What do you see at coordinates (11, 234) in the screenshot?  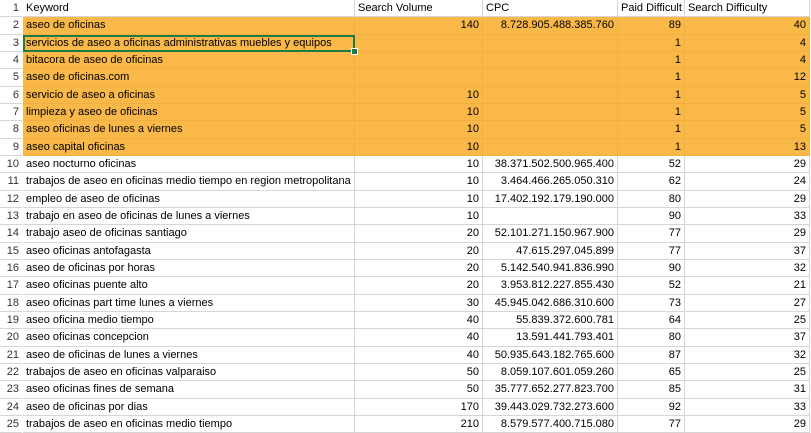 I see `row-number: 14` at bounding box center [11, 234].